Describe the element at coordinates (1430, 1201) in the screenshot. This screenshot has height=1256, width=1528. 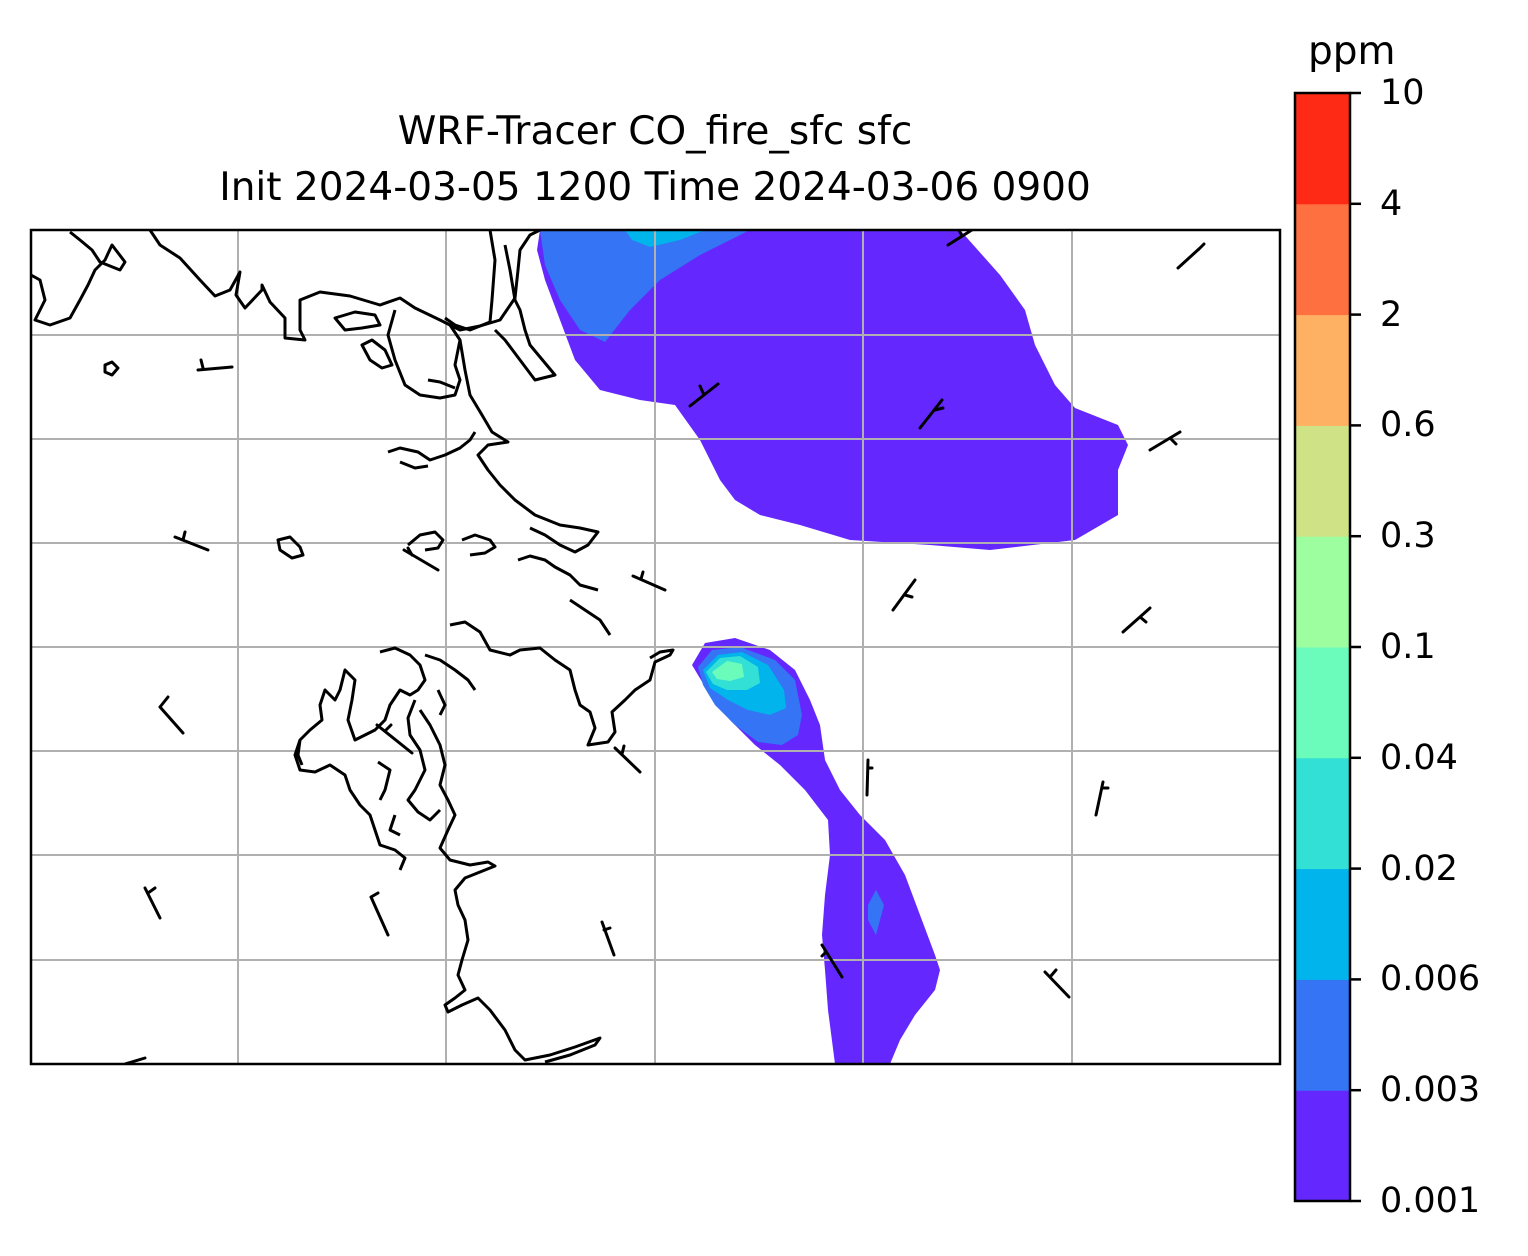
I see `colorbar-tick-label: 0.001` at that location.